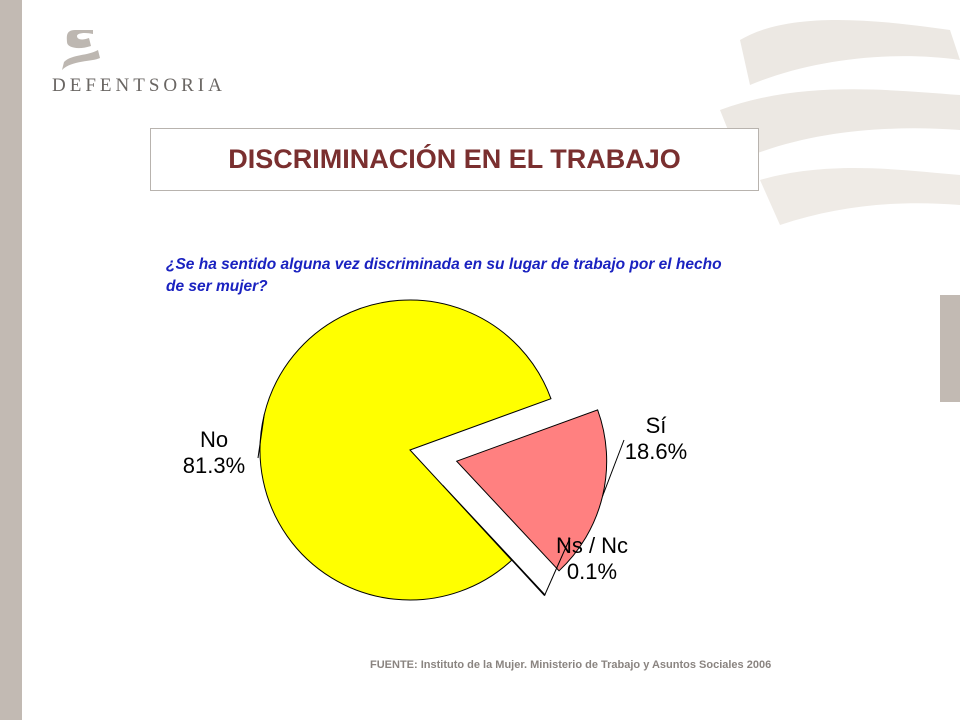 The image size is (960, 720). I want to click on left-decor-bar, so click(11, 360).